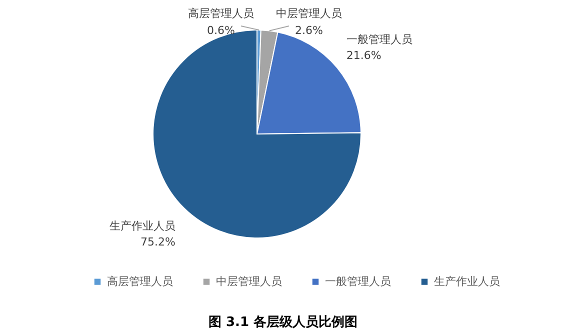 The height and width of the screenshot is (336, 566). I want to click on slice-label: 一般管理人员, so click(379, 39).